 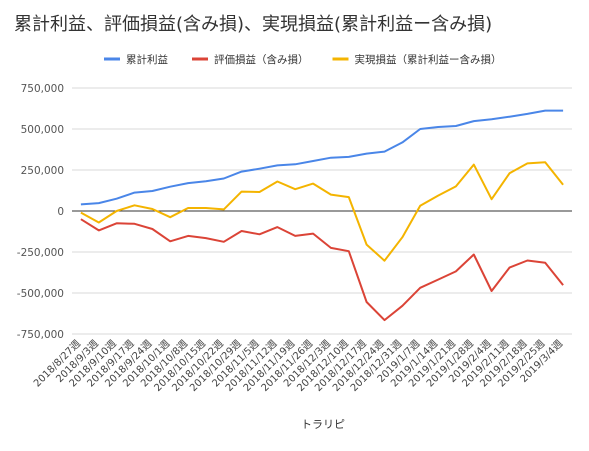 I want to click on legend-label: 累計利益, so click(x=147, y=59).